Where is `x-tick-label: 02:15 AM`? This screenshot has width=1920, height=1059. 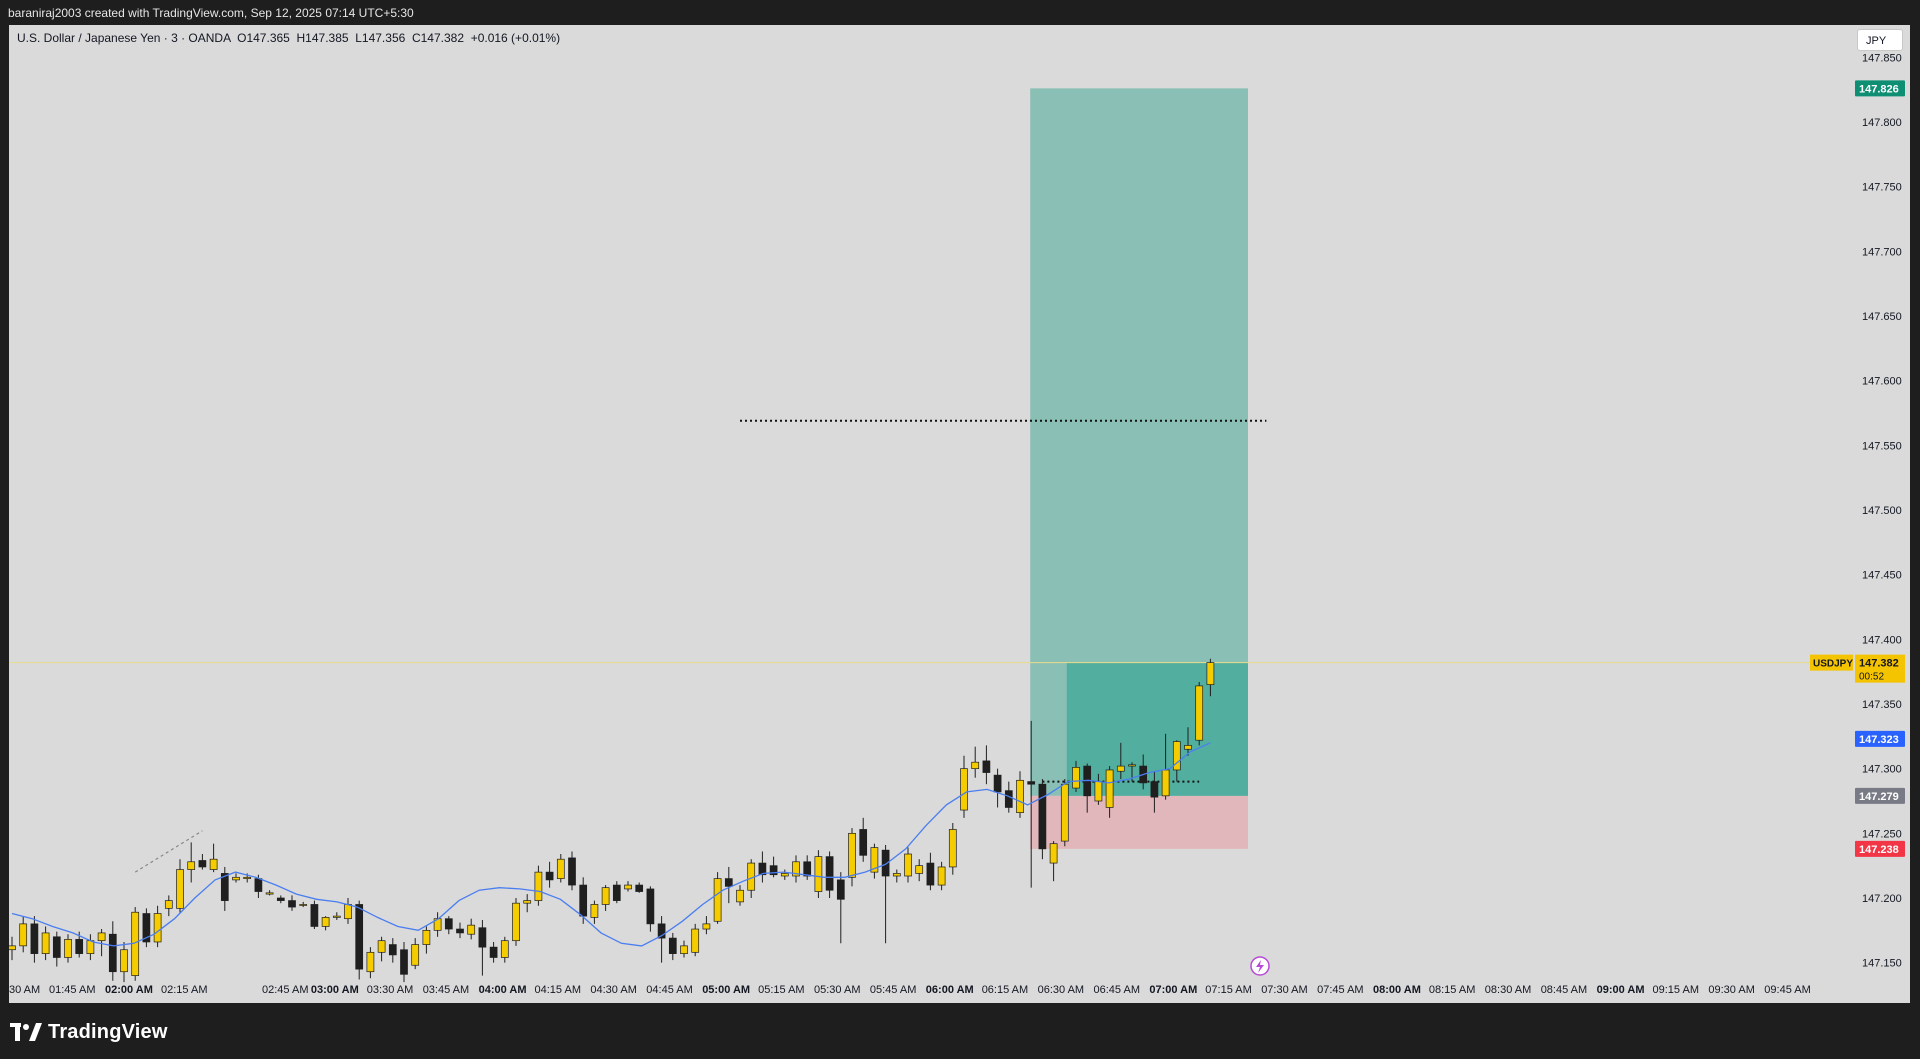 x-tick-label: 02:15 AM is located at coordinates (184, 990).